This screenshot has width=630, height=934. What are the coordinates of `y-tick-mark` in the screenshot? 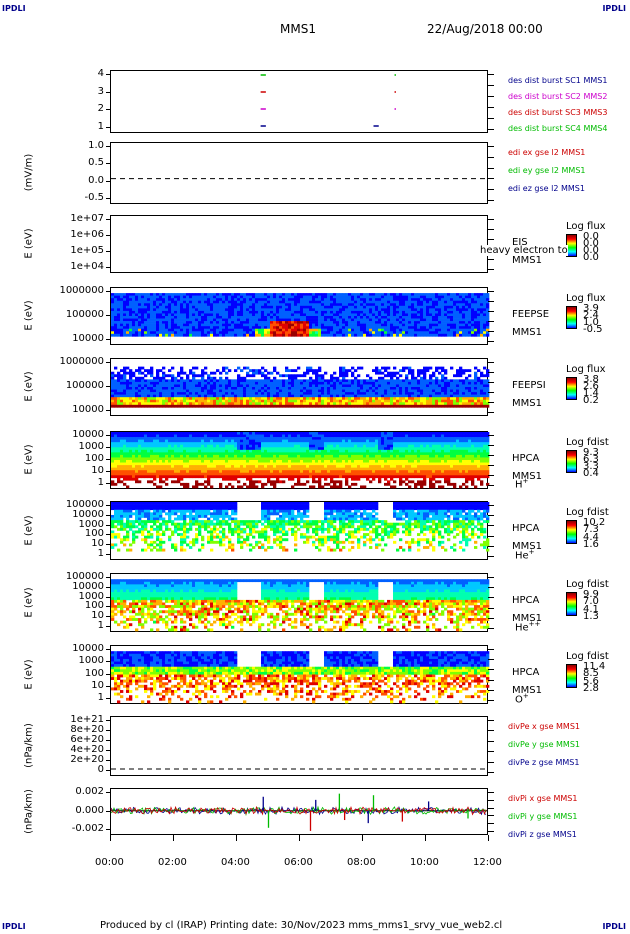 It's located at (108, 164).